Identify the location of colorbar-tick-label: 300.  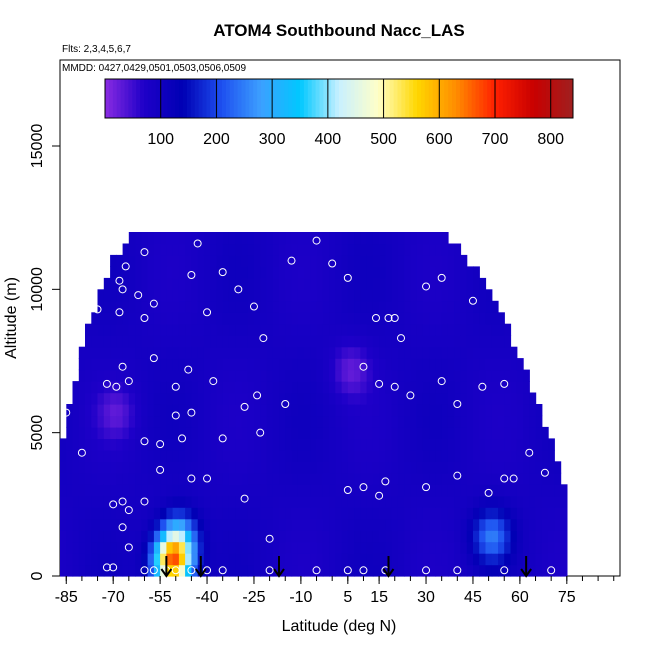
(272, 139).